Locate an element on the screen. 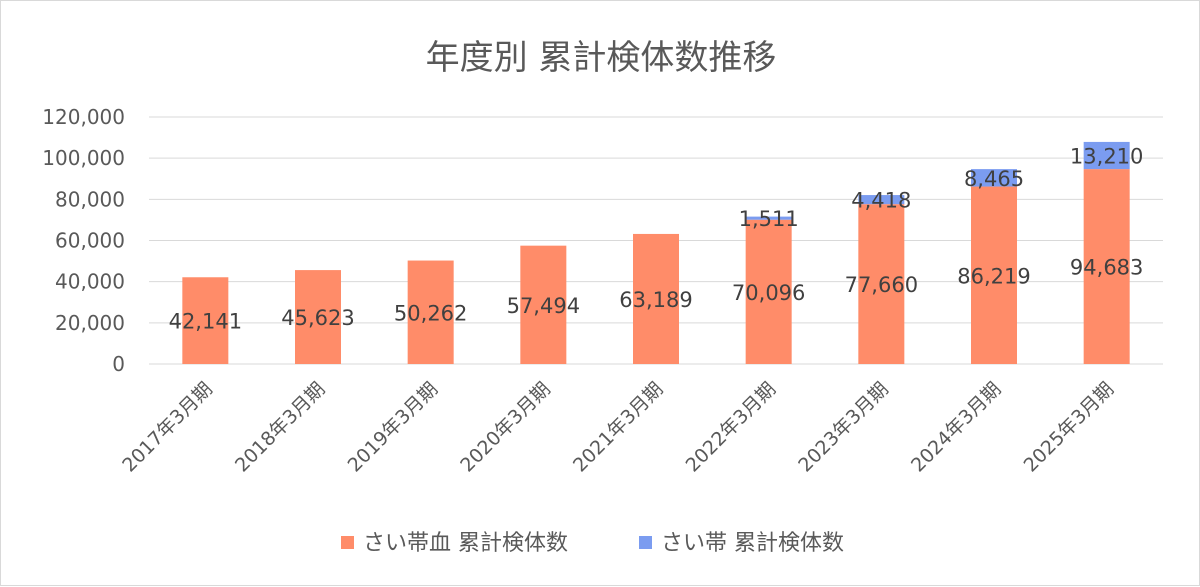  data-label: 50,262 is located at coordinates (430, 313).